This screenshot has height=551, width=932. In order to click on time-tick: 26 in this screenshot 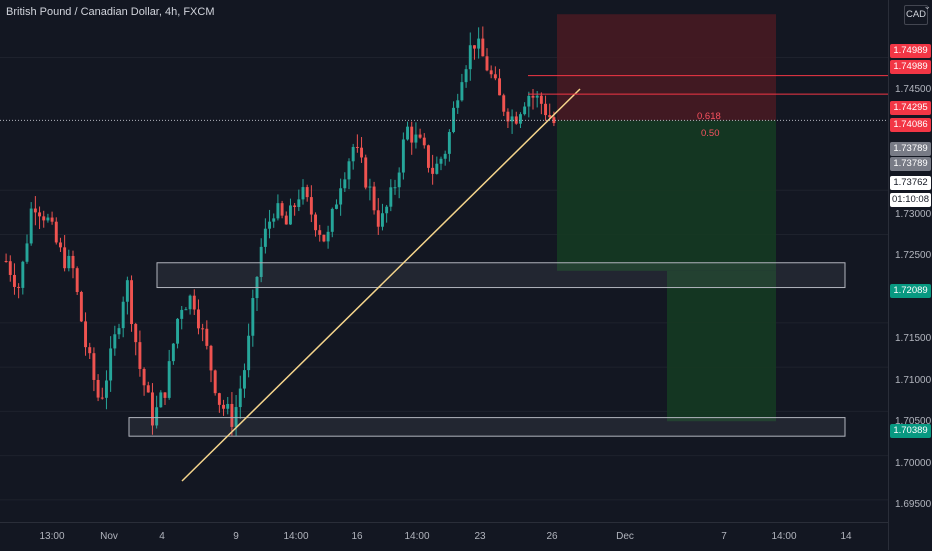, I will do `click(552, 536)`.